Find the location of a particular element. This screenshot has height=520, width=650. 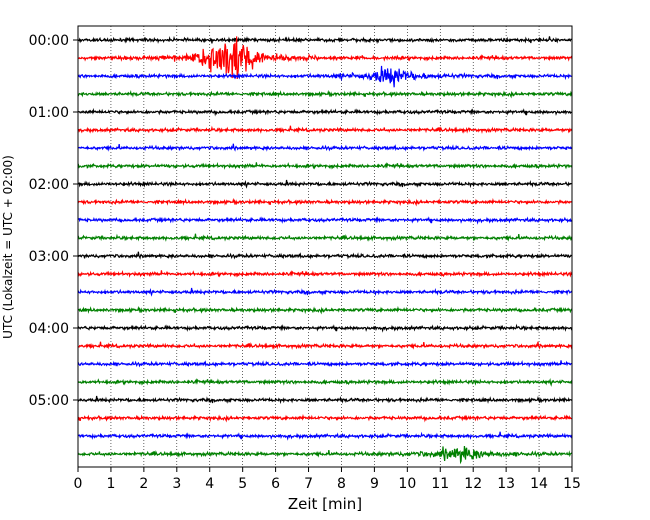

y-tick-label: 03:00 is located at coordinates (49, 257).